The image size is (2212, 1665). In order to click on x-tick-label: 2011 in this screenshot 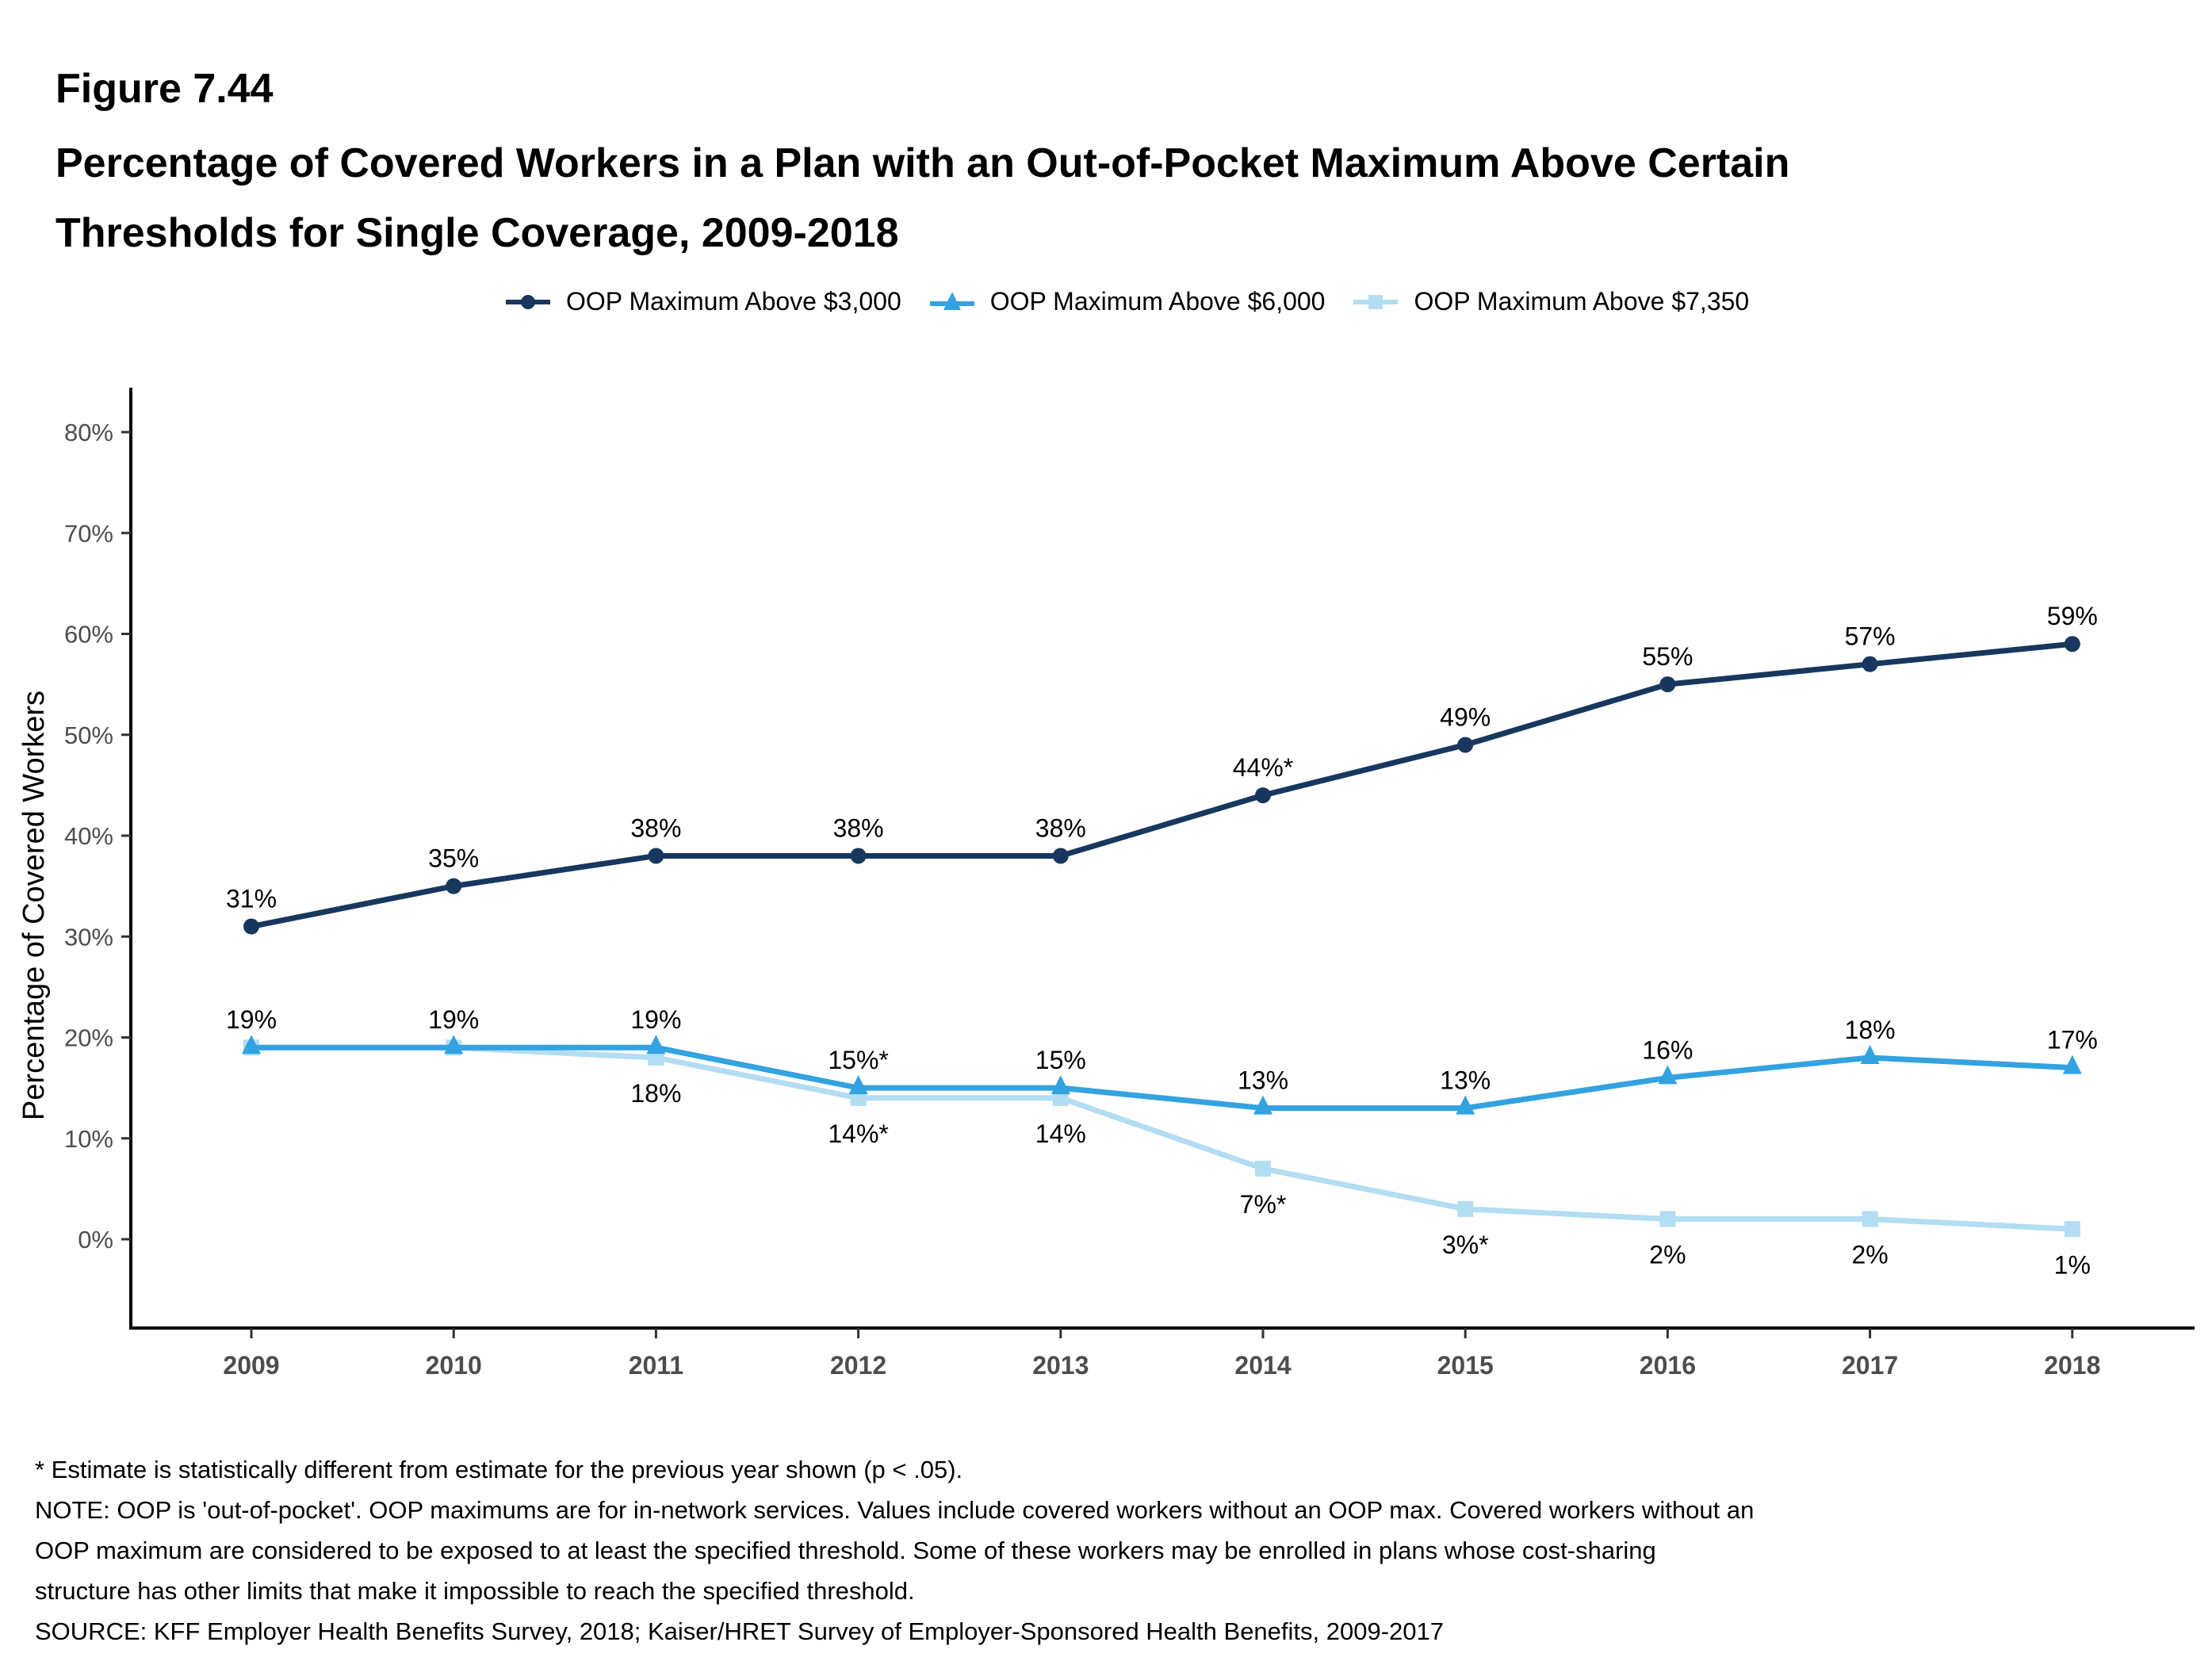, I will do `click(656, 1365)`.